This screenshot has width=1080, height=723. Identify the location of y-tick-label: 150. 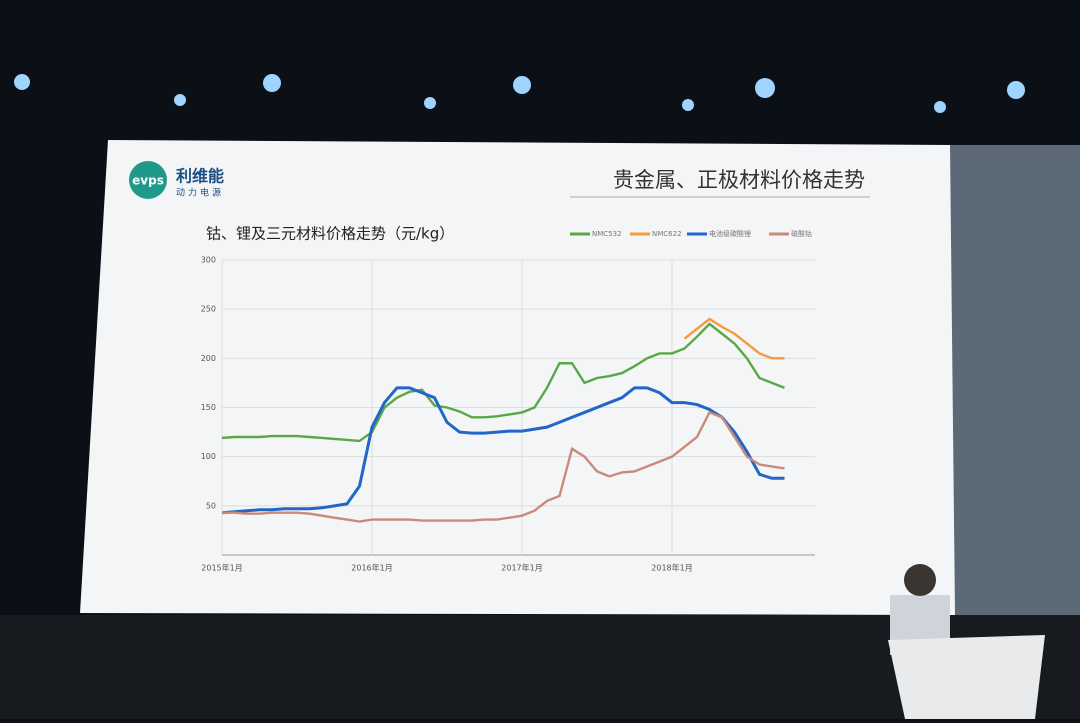
(208, 407).